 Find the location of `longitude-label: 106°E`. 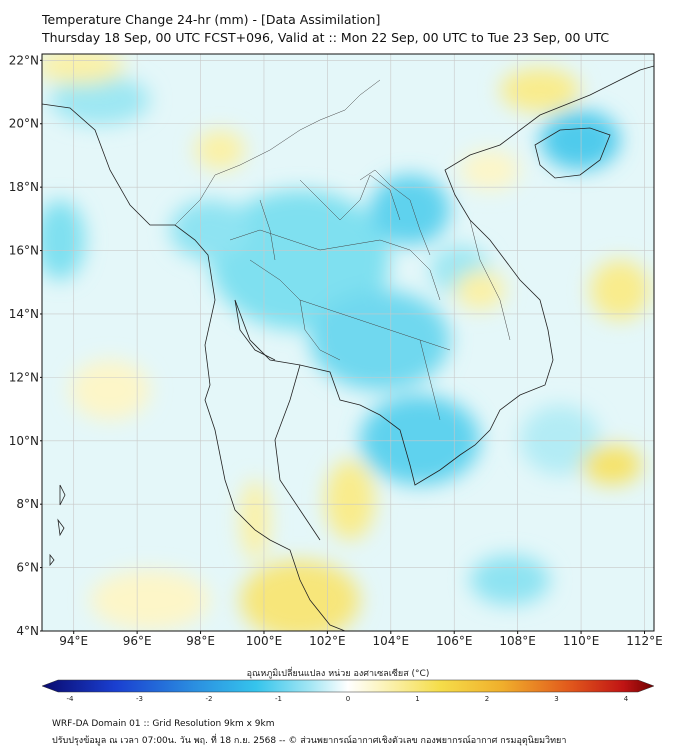

longitude-label: 106°E is located at coordinates (454, 641).